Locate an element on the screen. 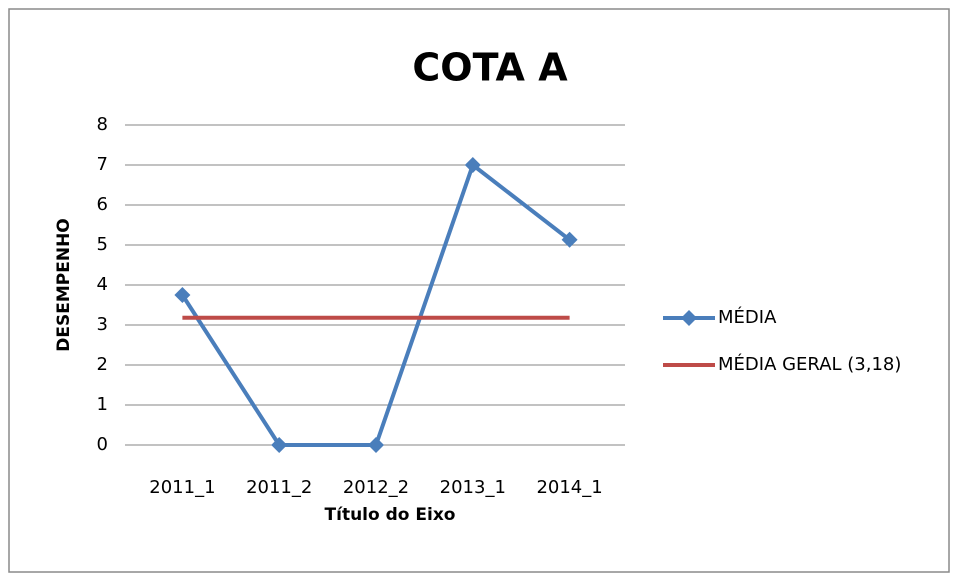 This screenshot has width=959, height=585. y-tick-label: 0 is located at coordinates (102, 444).